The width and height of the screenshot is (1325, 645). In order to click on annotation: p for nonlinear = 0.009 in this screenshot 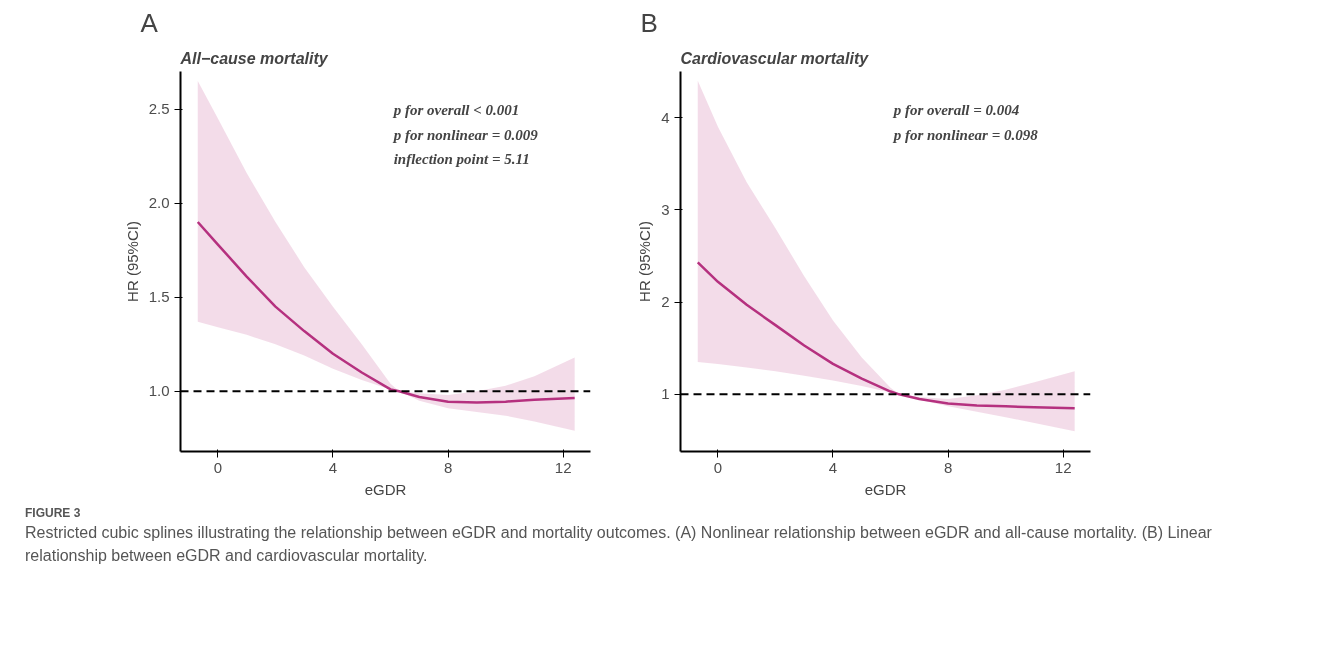, I will do `click(465, 134)`.